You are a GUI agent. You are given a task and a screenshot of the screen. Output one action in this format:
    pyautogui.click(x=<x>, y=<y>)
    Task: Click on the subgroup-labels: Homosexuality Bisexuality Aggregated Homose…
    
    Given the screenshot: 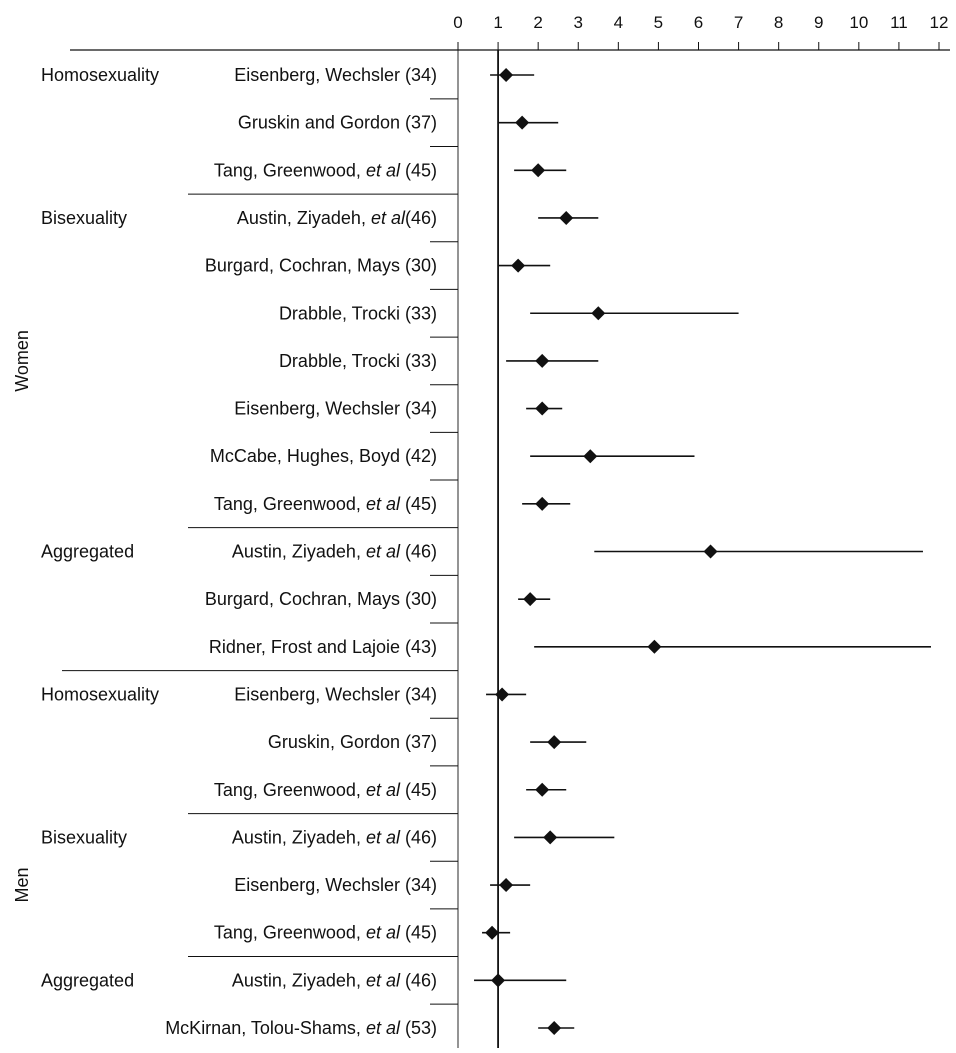 What is the action you would take?
    pyautogui.click(x=100, y=527)
    